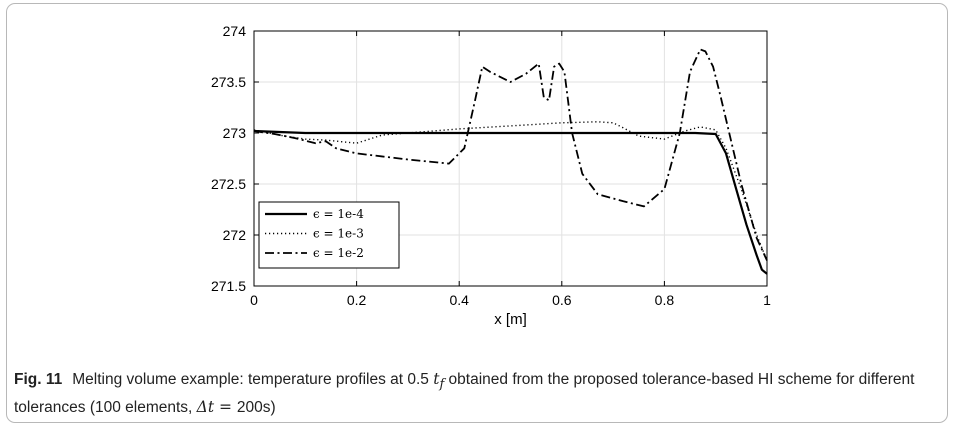 The image size is (955, 429). Describe the element at coordinates (256, 408) in the screenshot. I see `dt-value: 200s)` at that location.